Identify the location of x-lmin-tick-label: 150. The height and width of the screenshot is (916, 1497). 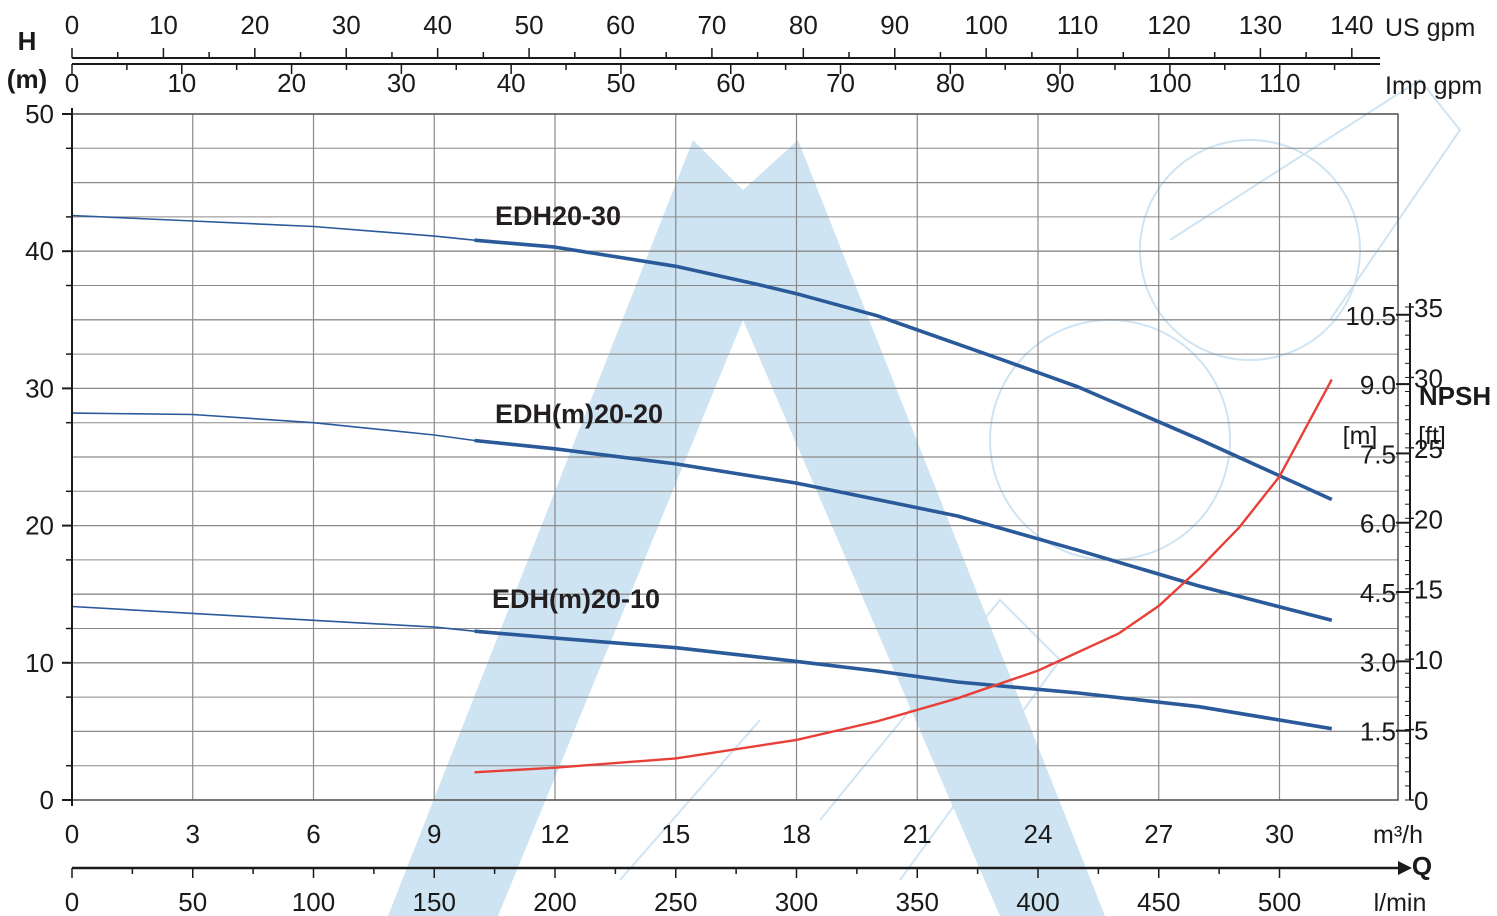
(434, 901).